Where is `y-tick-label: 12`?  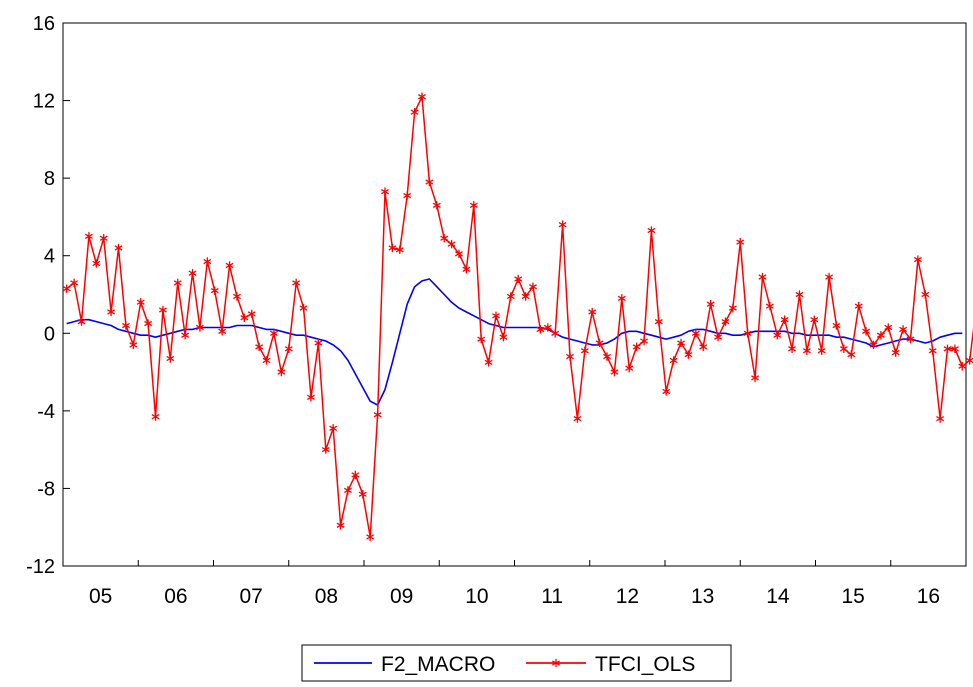
y-tick-label: 12 is located at coordinates (44, 102).